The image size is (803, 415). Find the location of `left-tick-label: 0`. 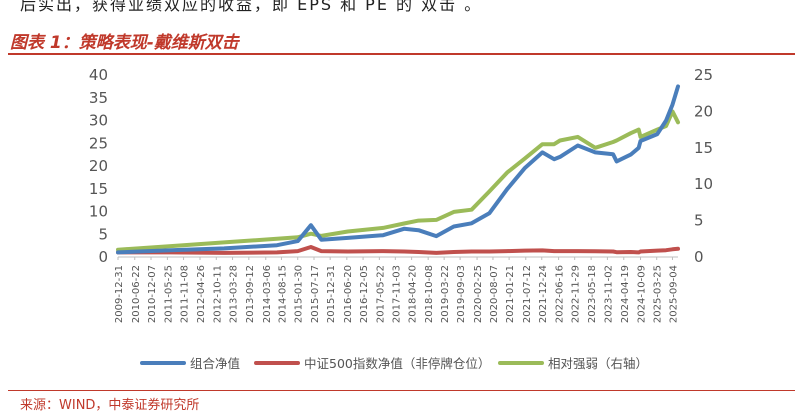

left-tick-label: 0 is located at coordinates (103, 257).